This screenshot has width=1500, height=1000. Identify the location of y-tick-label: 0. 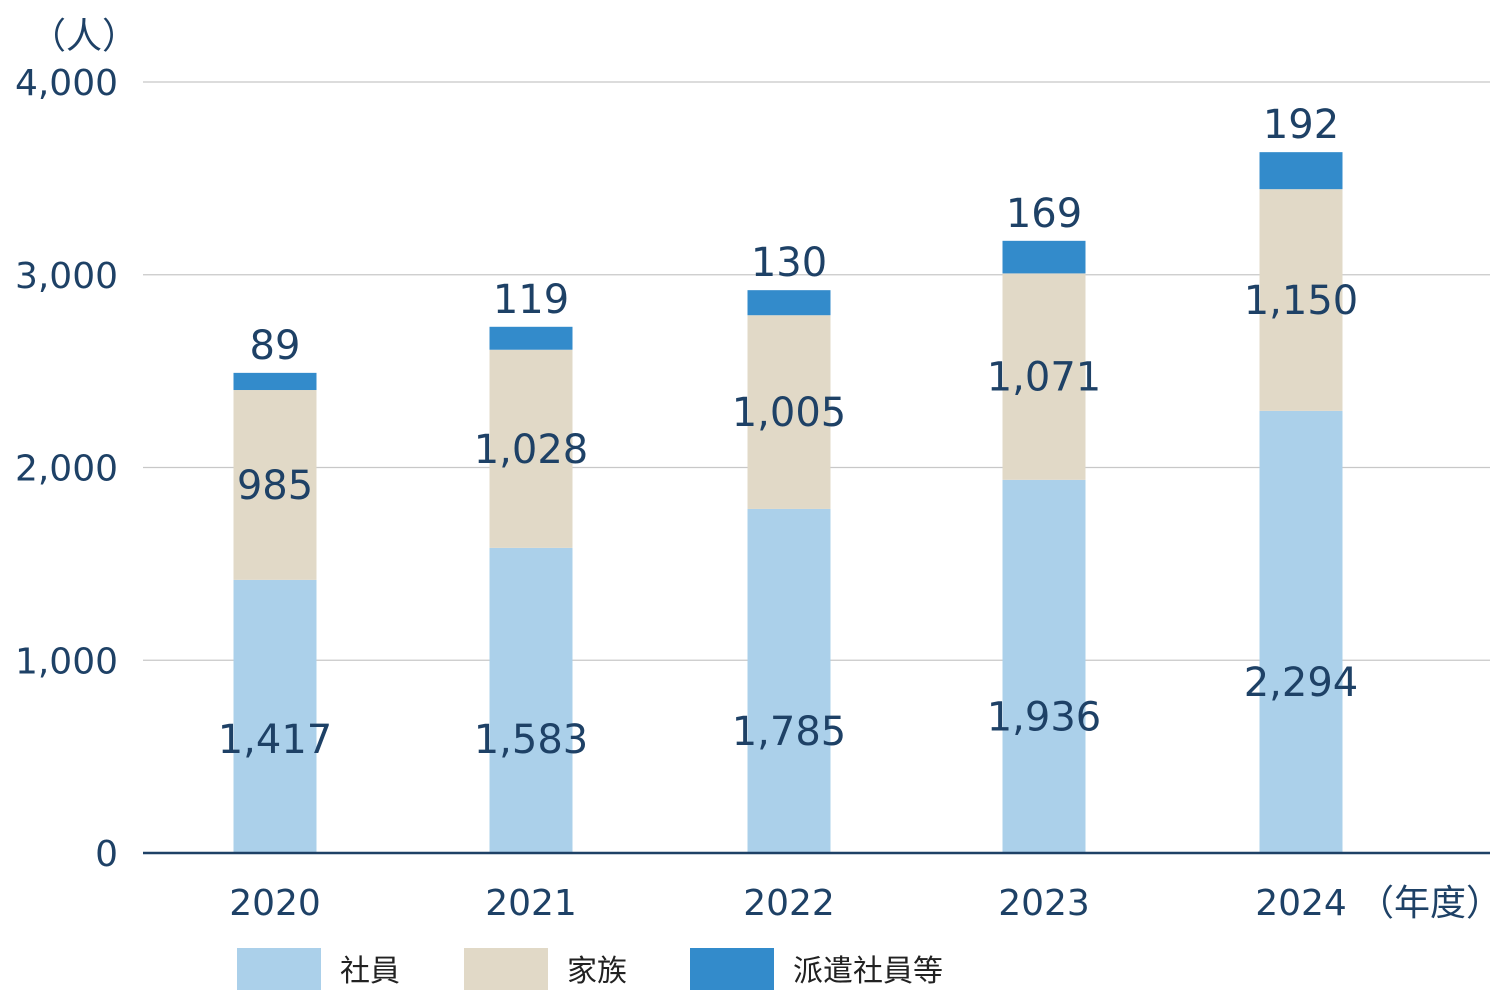
(106, 854).